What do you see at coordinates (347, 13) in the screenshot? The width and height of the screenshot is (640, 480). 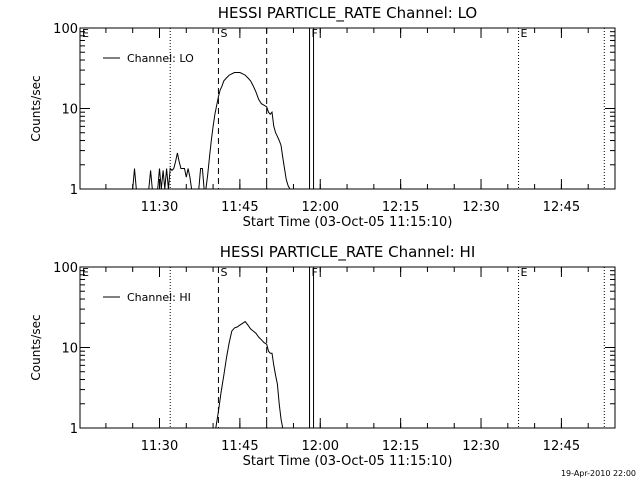 I see `chart-title: HESSI PARTICLE_RATE Channel: LO` at bounding box center [347, 13].